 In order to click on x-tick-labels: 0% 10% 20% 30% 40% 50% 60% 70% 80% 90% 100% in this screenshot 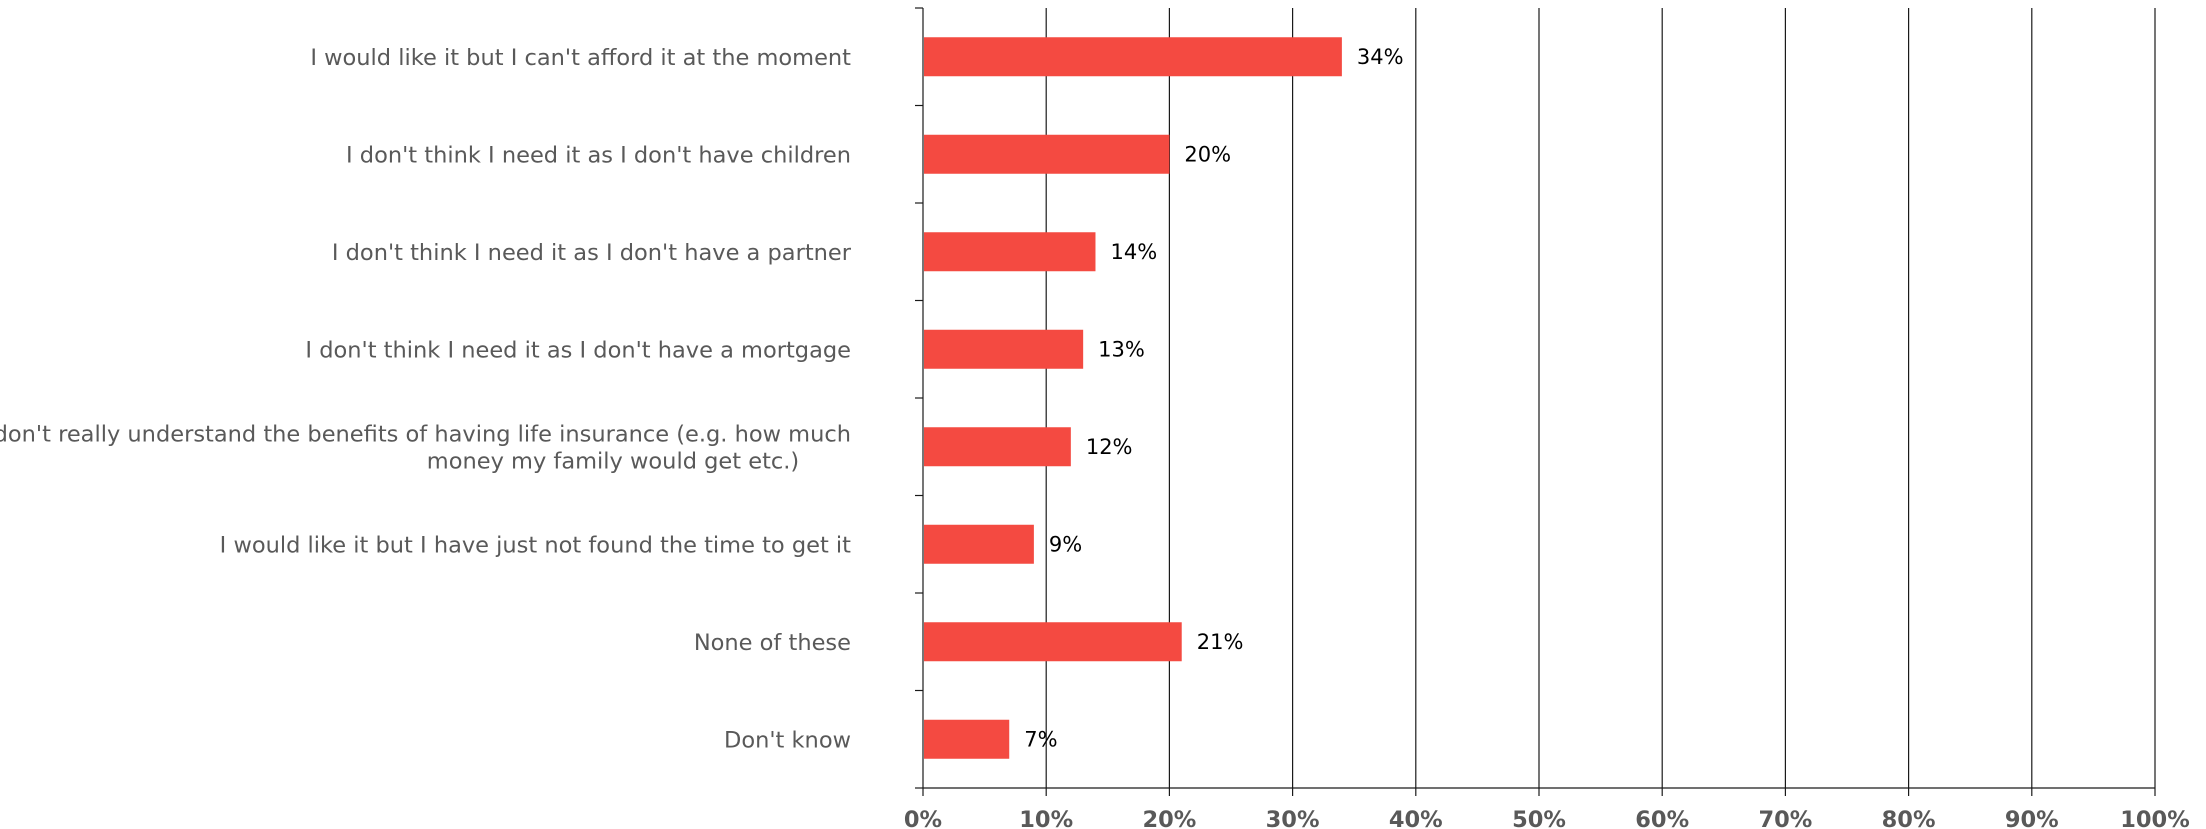, I will do `click(1547, 818)`.